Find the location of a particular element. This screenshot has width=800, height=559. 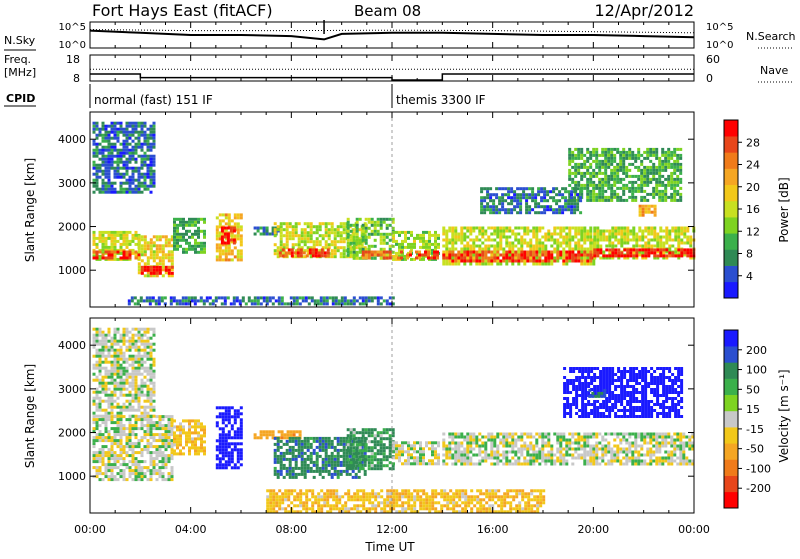

y-tick-label-0-1000: 1000 is located at coordinates (72, 270).